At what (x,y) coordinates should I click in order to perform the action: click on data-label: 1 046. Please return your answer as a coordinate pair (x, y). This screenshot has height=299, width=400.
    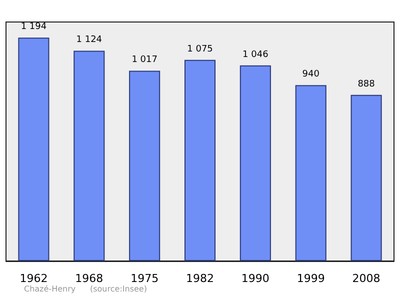
    Looking at the image, I should click on (255, 55).